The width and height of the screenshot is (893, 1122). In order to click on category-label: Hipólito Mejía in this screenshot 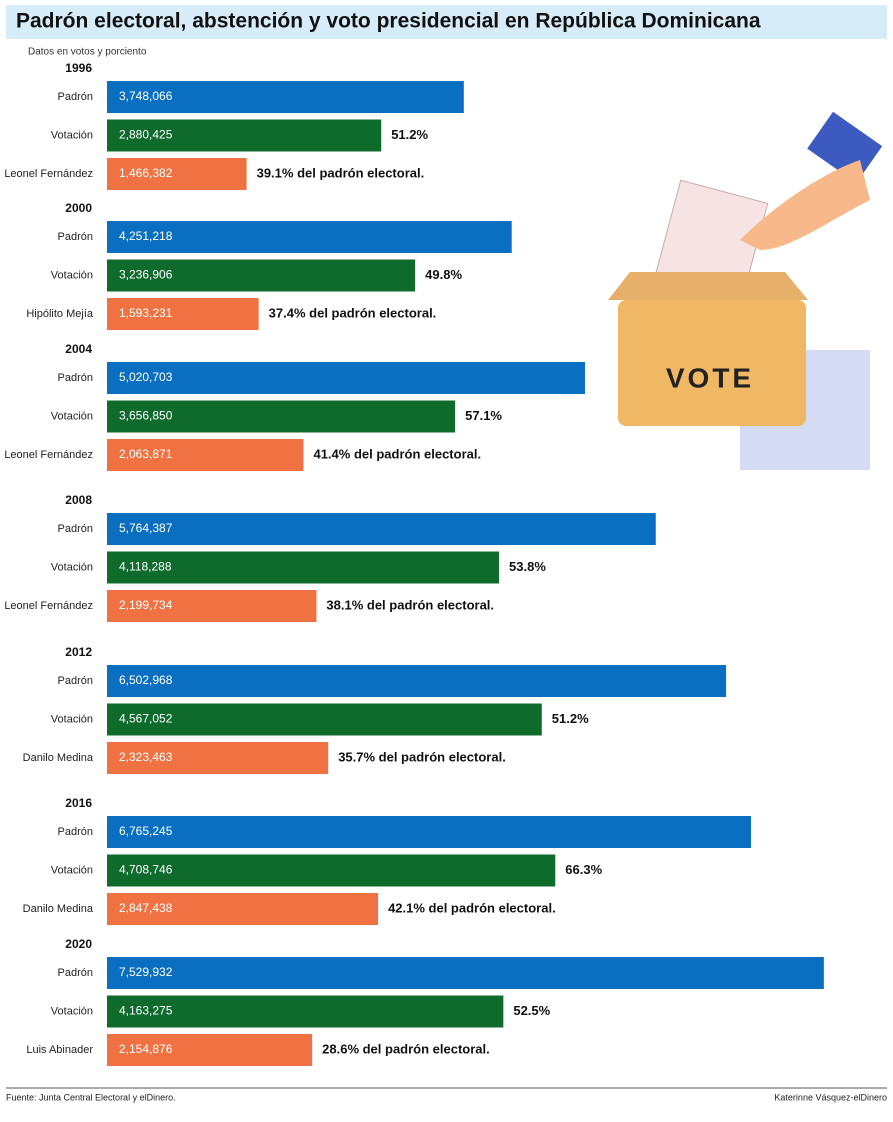, I will do `click(60, 314)`.